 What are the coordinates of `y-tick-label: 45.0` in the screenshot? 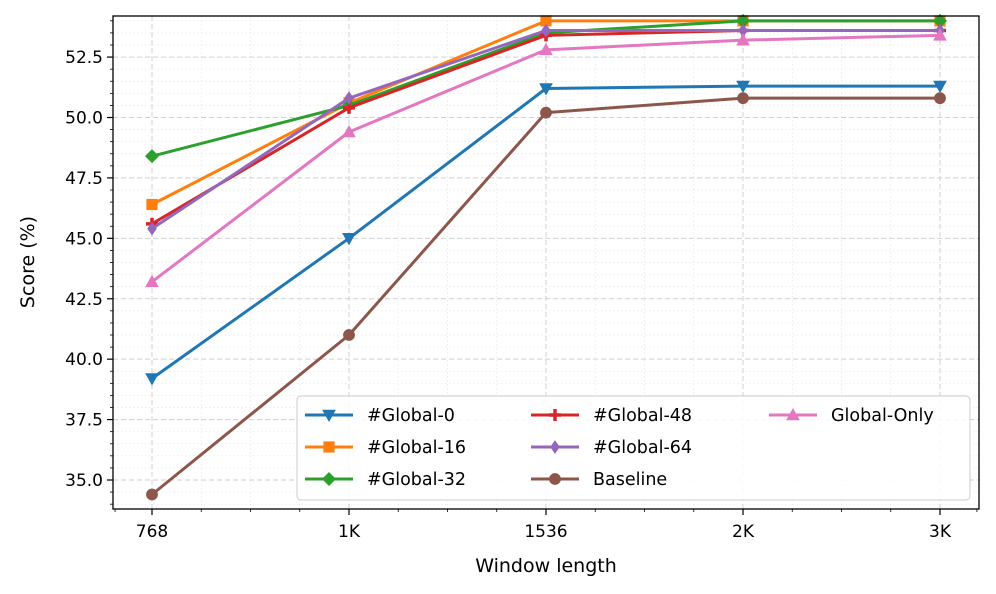 It's located at (84, 239).